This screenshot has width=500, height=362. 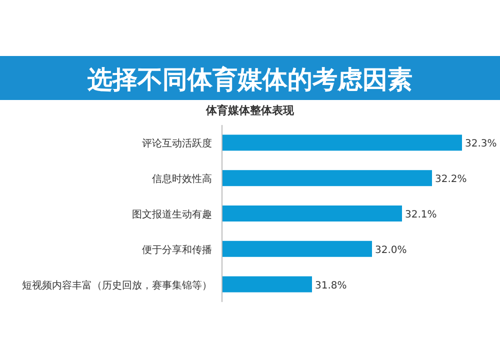 I want to click on y-tick-label: 评论互动活跃度, so click(x=177, y=144).